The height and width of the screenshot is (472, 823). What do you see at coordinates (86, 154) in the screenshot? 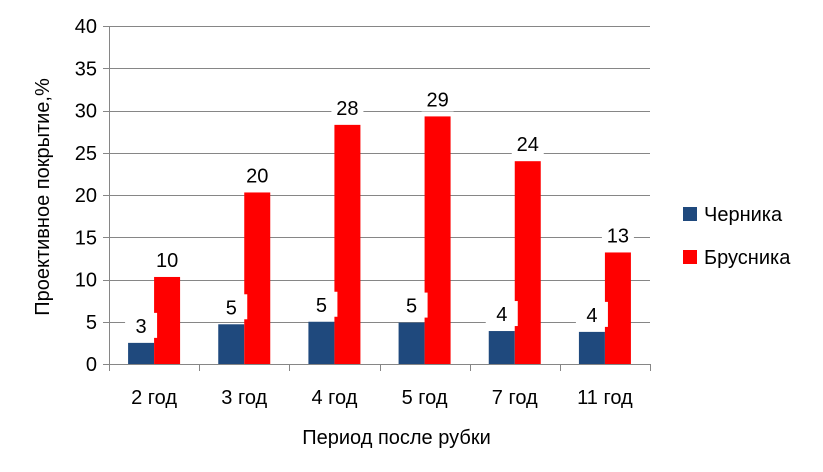
I see `y-tick-label: 25` at bounding box center [86, 154].